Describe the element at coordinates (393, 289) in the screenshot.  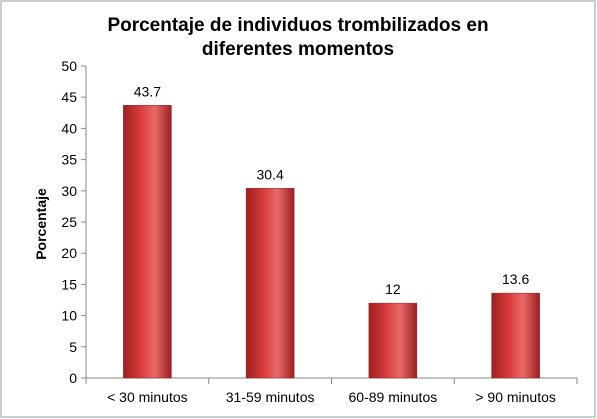
I see `data-label: 12` at that location.